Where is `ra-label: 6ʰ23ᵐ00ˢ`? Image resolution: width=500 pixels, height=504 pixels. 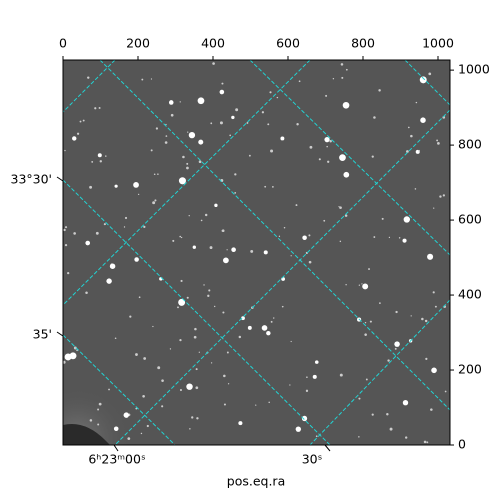 ra-label: 6ʰ23ᵐ00ˢ is located at coordinates (116, 459).